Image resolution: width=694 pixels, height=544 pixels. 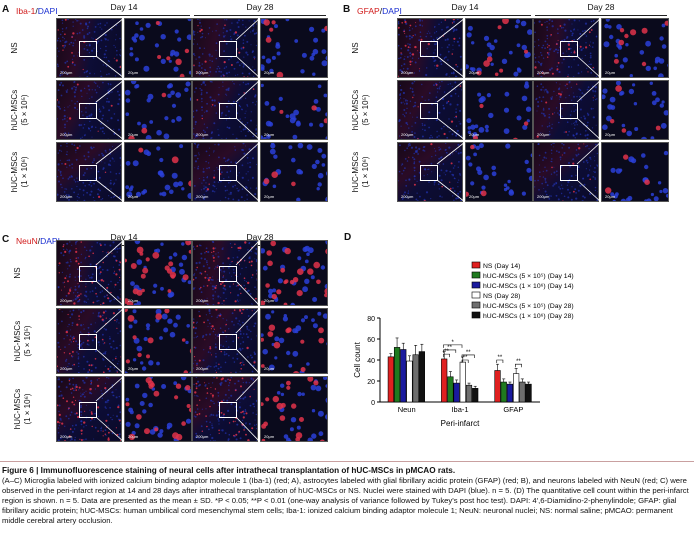 What do you see at coordinates (26, 11) in the screenshot?
I see `stain-marker: Iba-1` at bounding box center [26, 11].